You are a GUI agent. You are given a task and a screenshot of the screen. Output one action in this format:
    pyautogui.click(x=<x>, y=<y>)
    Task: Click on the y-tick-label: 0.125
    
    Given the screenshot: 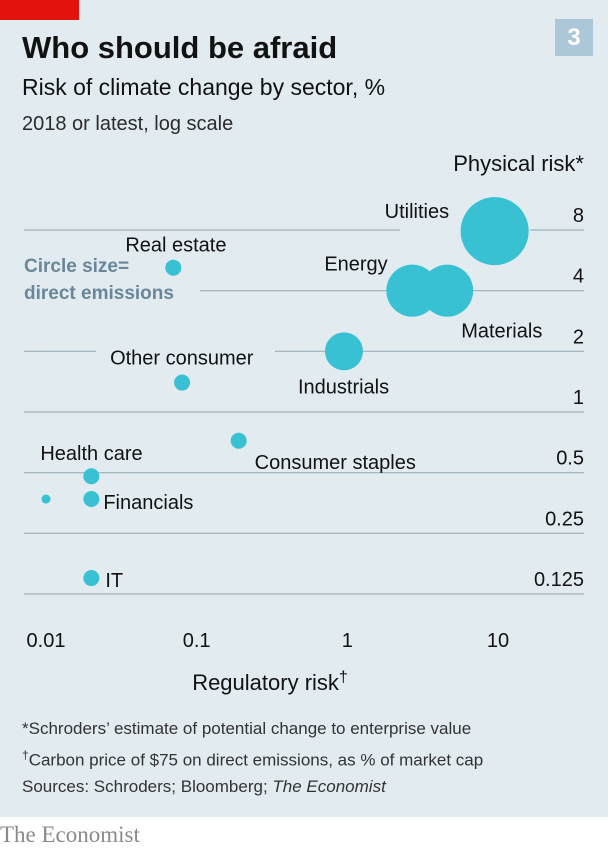 What is the action you would take?
    pyautogui.click(x=559, y=580)
    